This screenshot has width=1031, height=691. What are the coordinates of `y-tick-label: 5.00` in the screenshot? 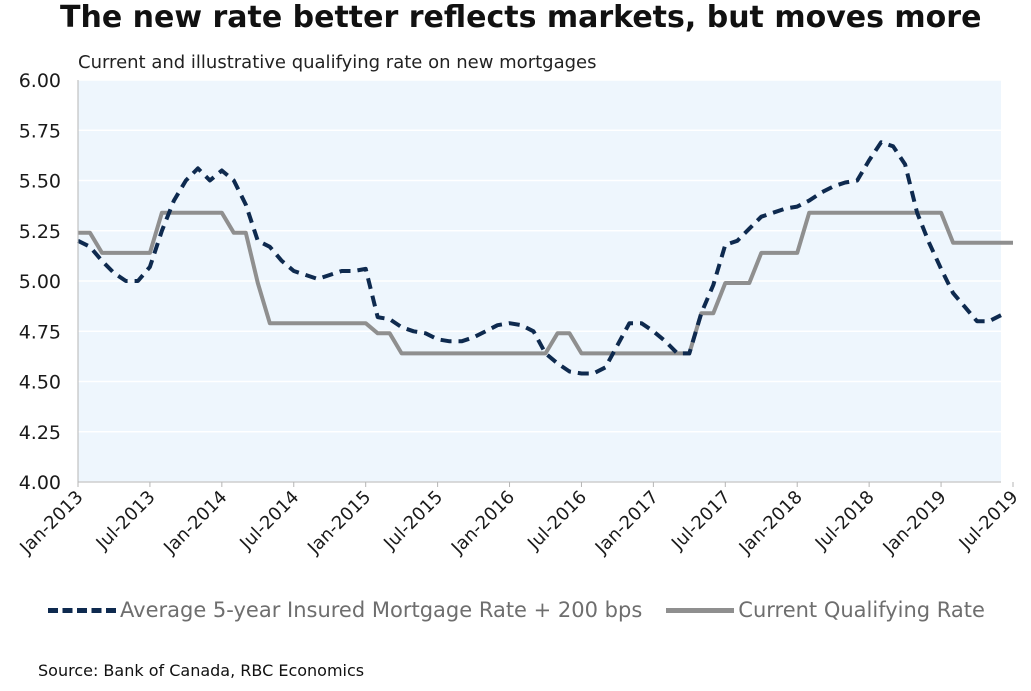 It's located at (40, 282).